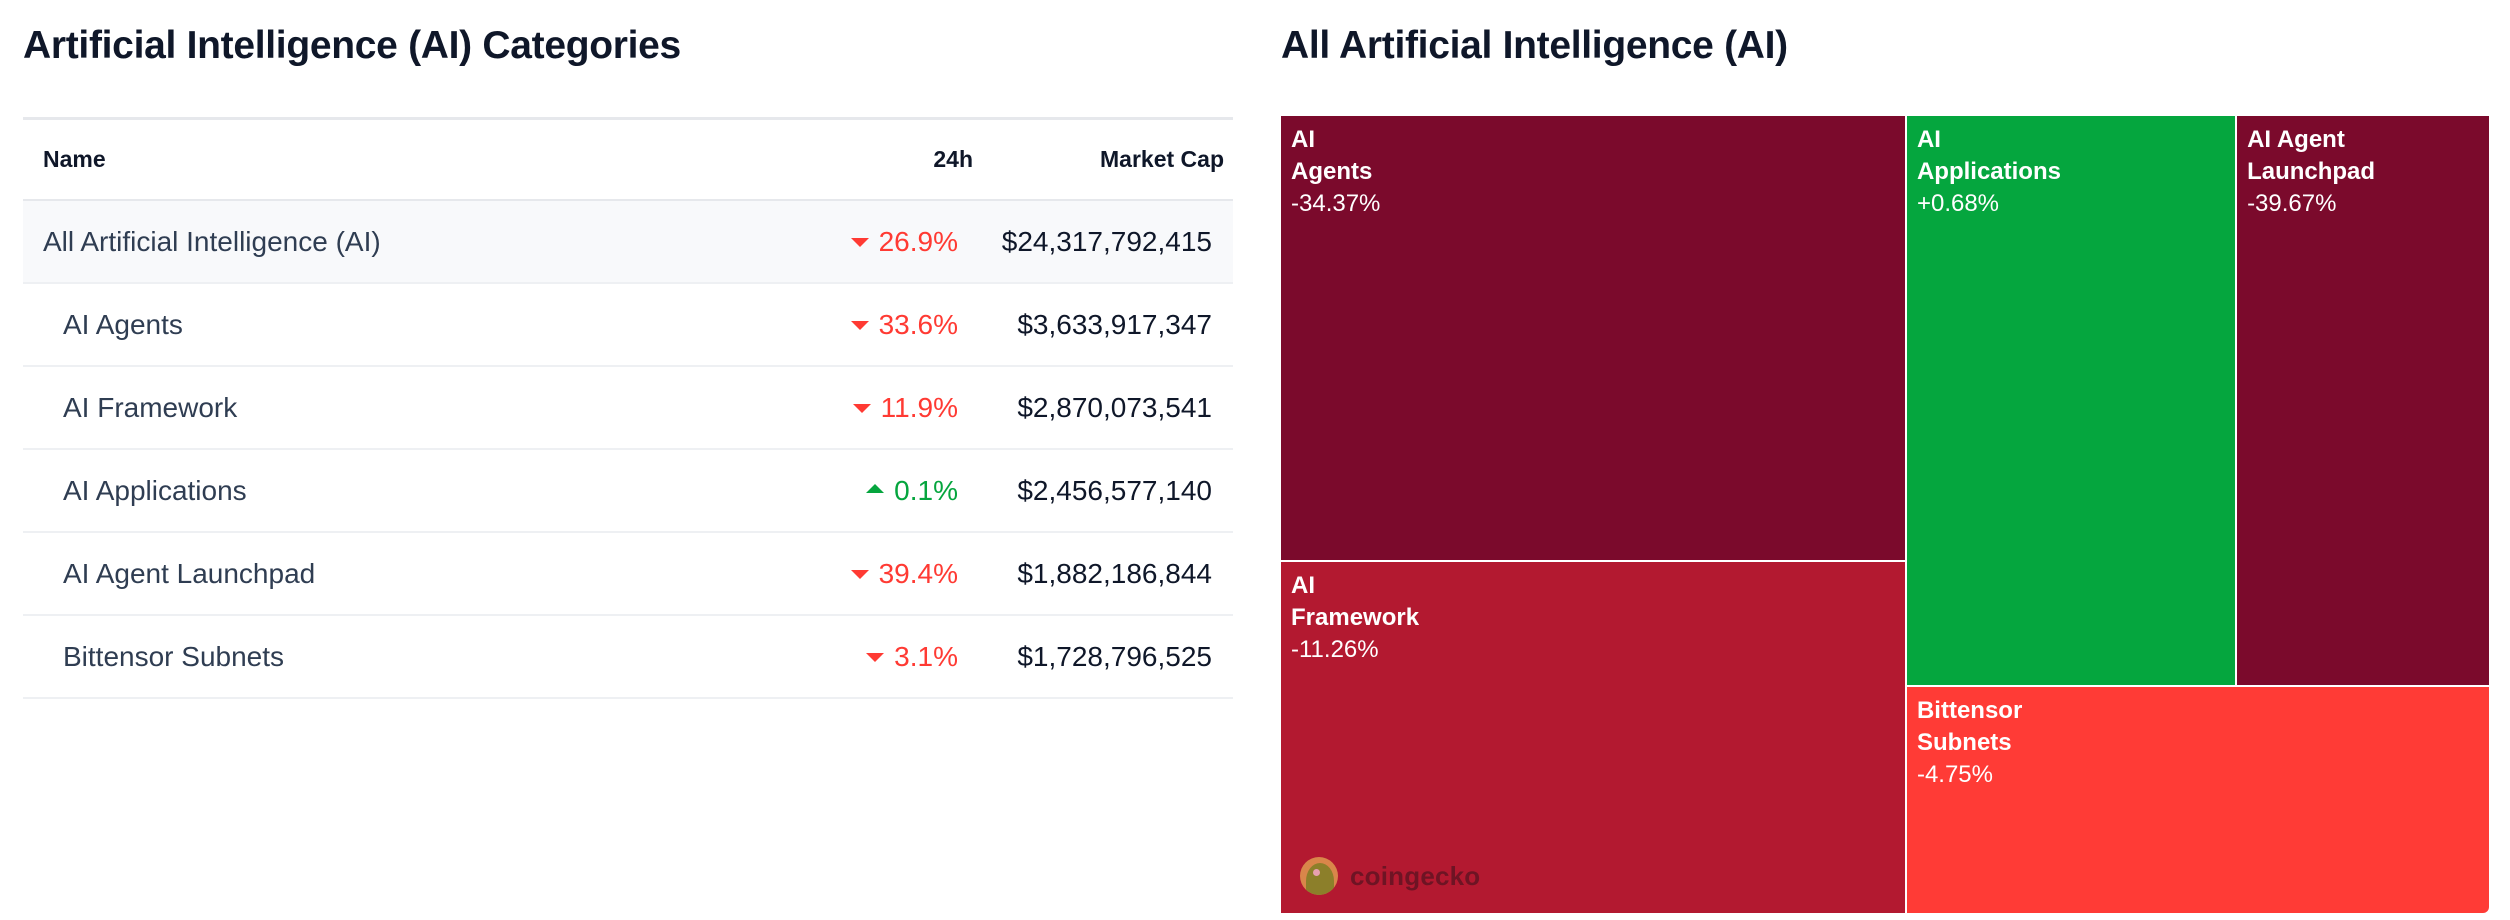  What do you see at coordinates (953, 159) in the screenshot?
I see `column-header-24h: 24h` at bounding box center [953, 159].